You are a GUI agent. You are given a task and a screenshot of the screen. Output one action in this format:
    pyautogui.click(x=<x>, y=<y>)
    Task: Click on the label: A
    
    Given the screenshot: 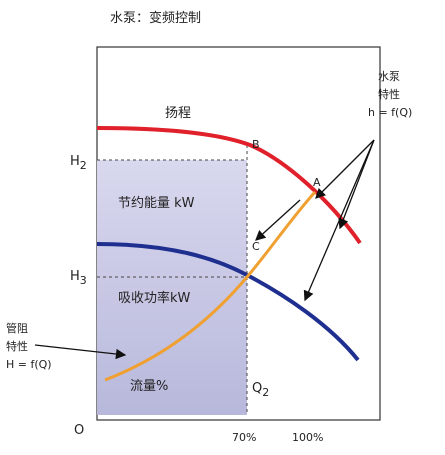 What is the action you would take?
    pyautogui.click(x=317, y=182)
    